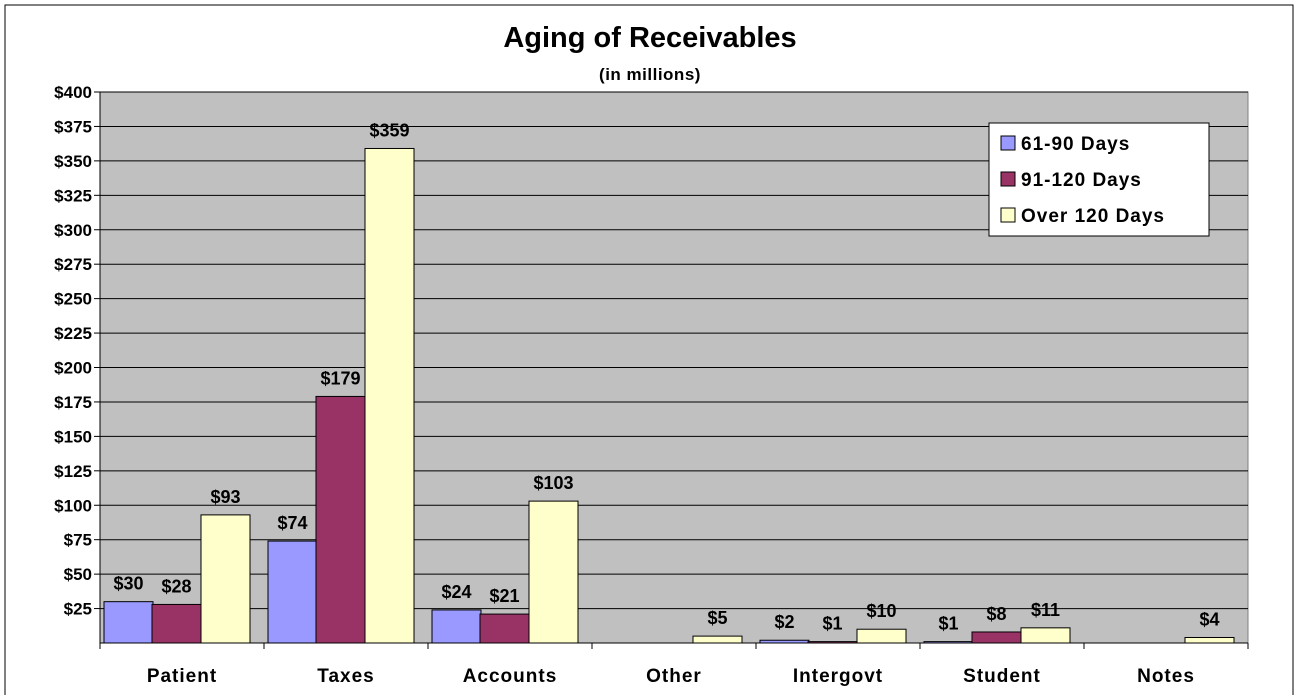 This screenshot has height=700, width=1298. Describe the element at coordinates (650, 74) in the screenshot. I see `chart-subtitle: (in millions)` at that location.